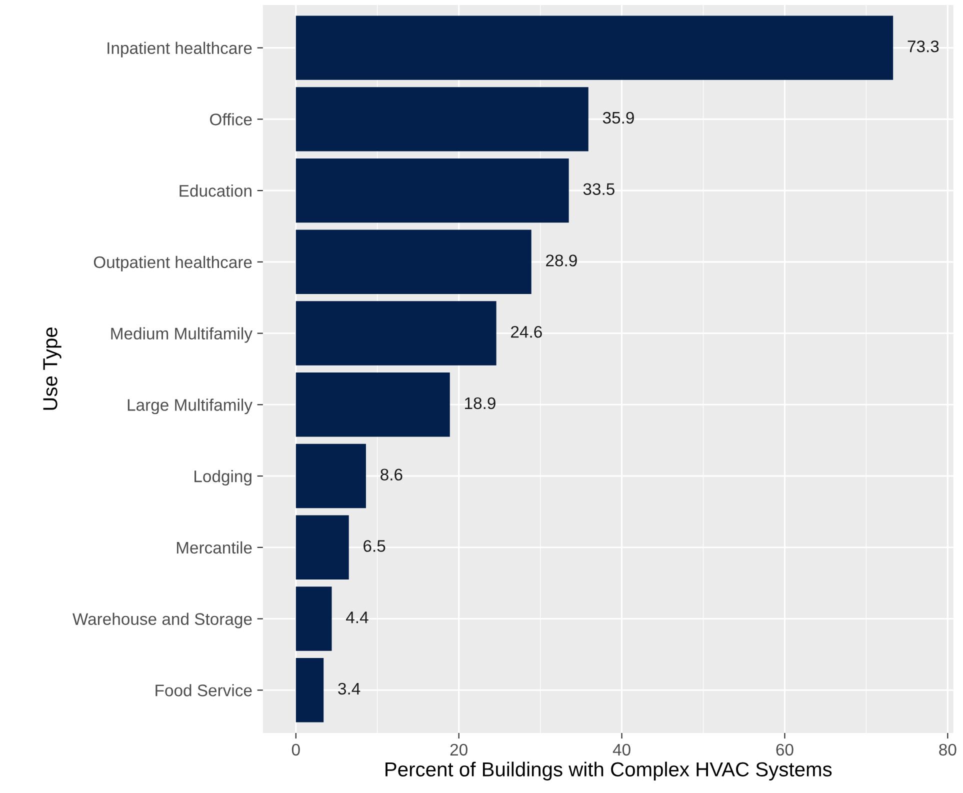 The image size is (963, 793). Describe the element at coordinates (204, 690) in the screenshot. I see `y-tick-label: Food Service` at that location.